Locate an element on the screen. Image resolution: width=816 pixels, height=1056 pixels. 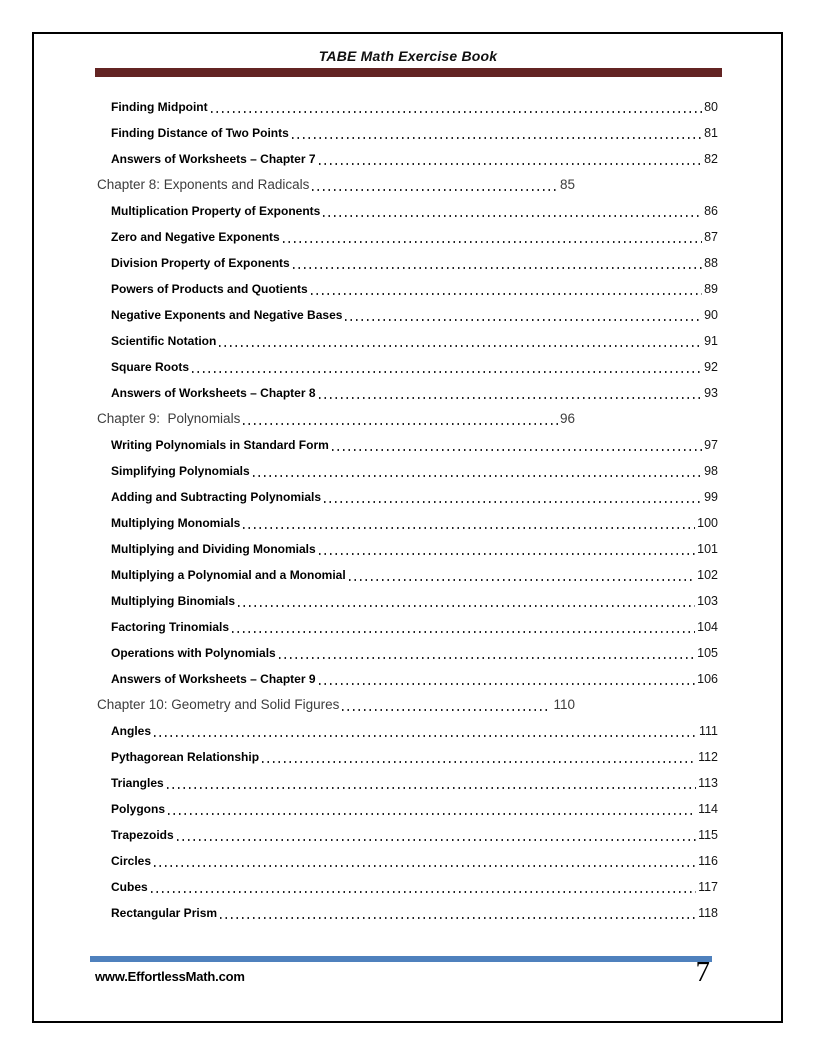
toc-entry-title: Finding Distance of Two Points is located at coordinates (200, 133).